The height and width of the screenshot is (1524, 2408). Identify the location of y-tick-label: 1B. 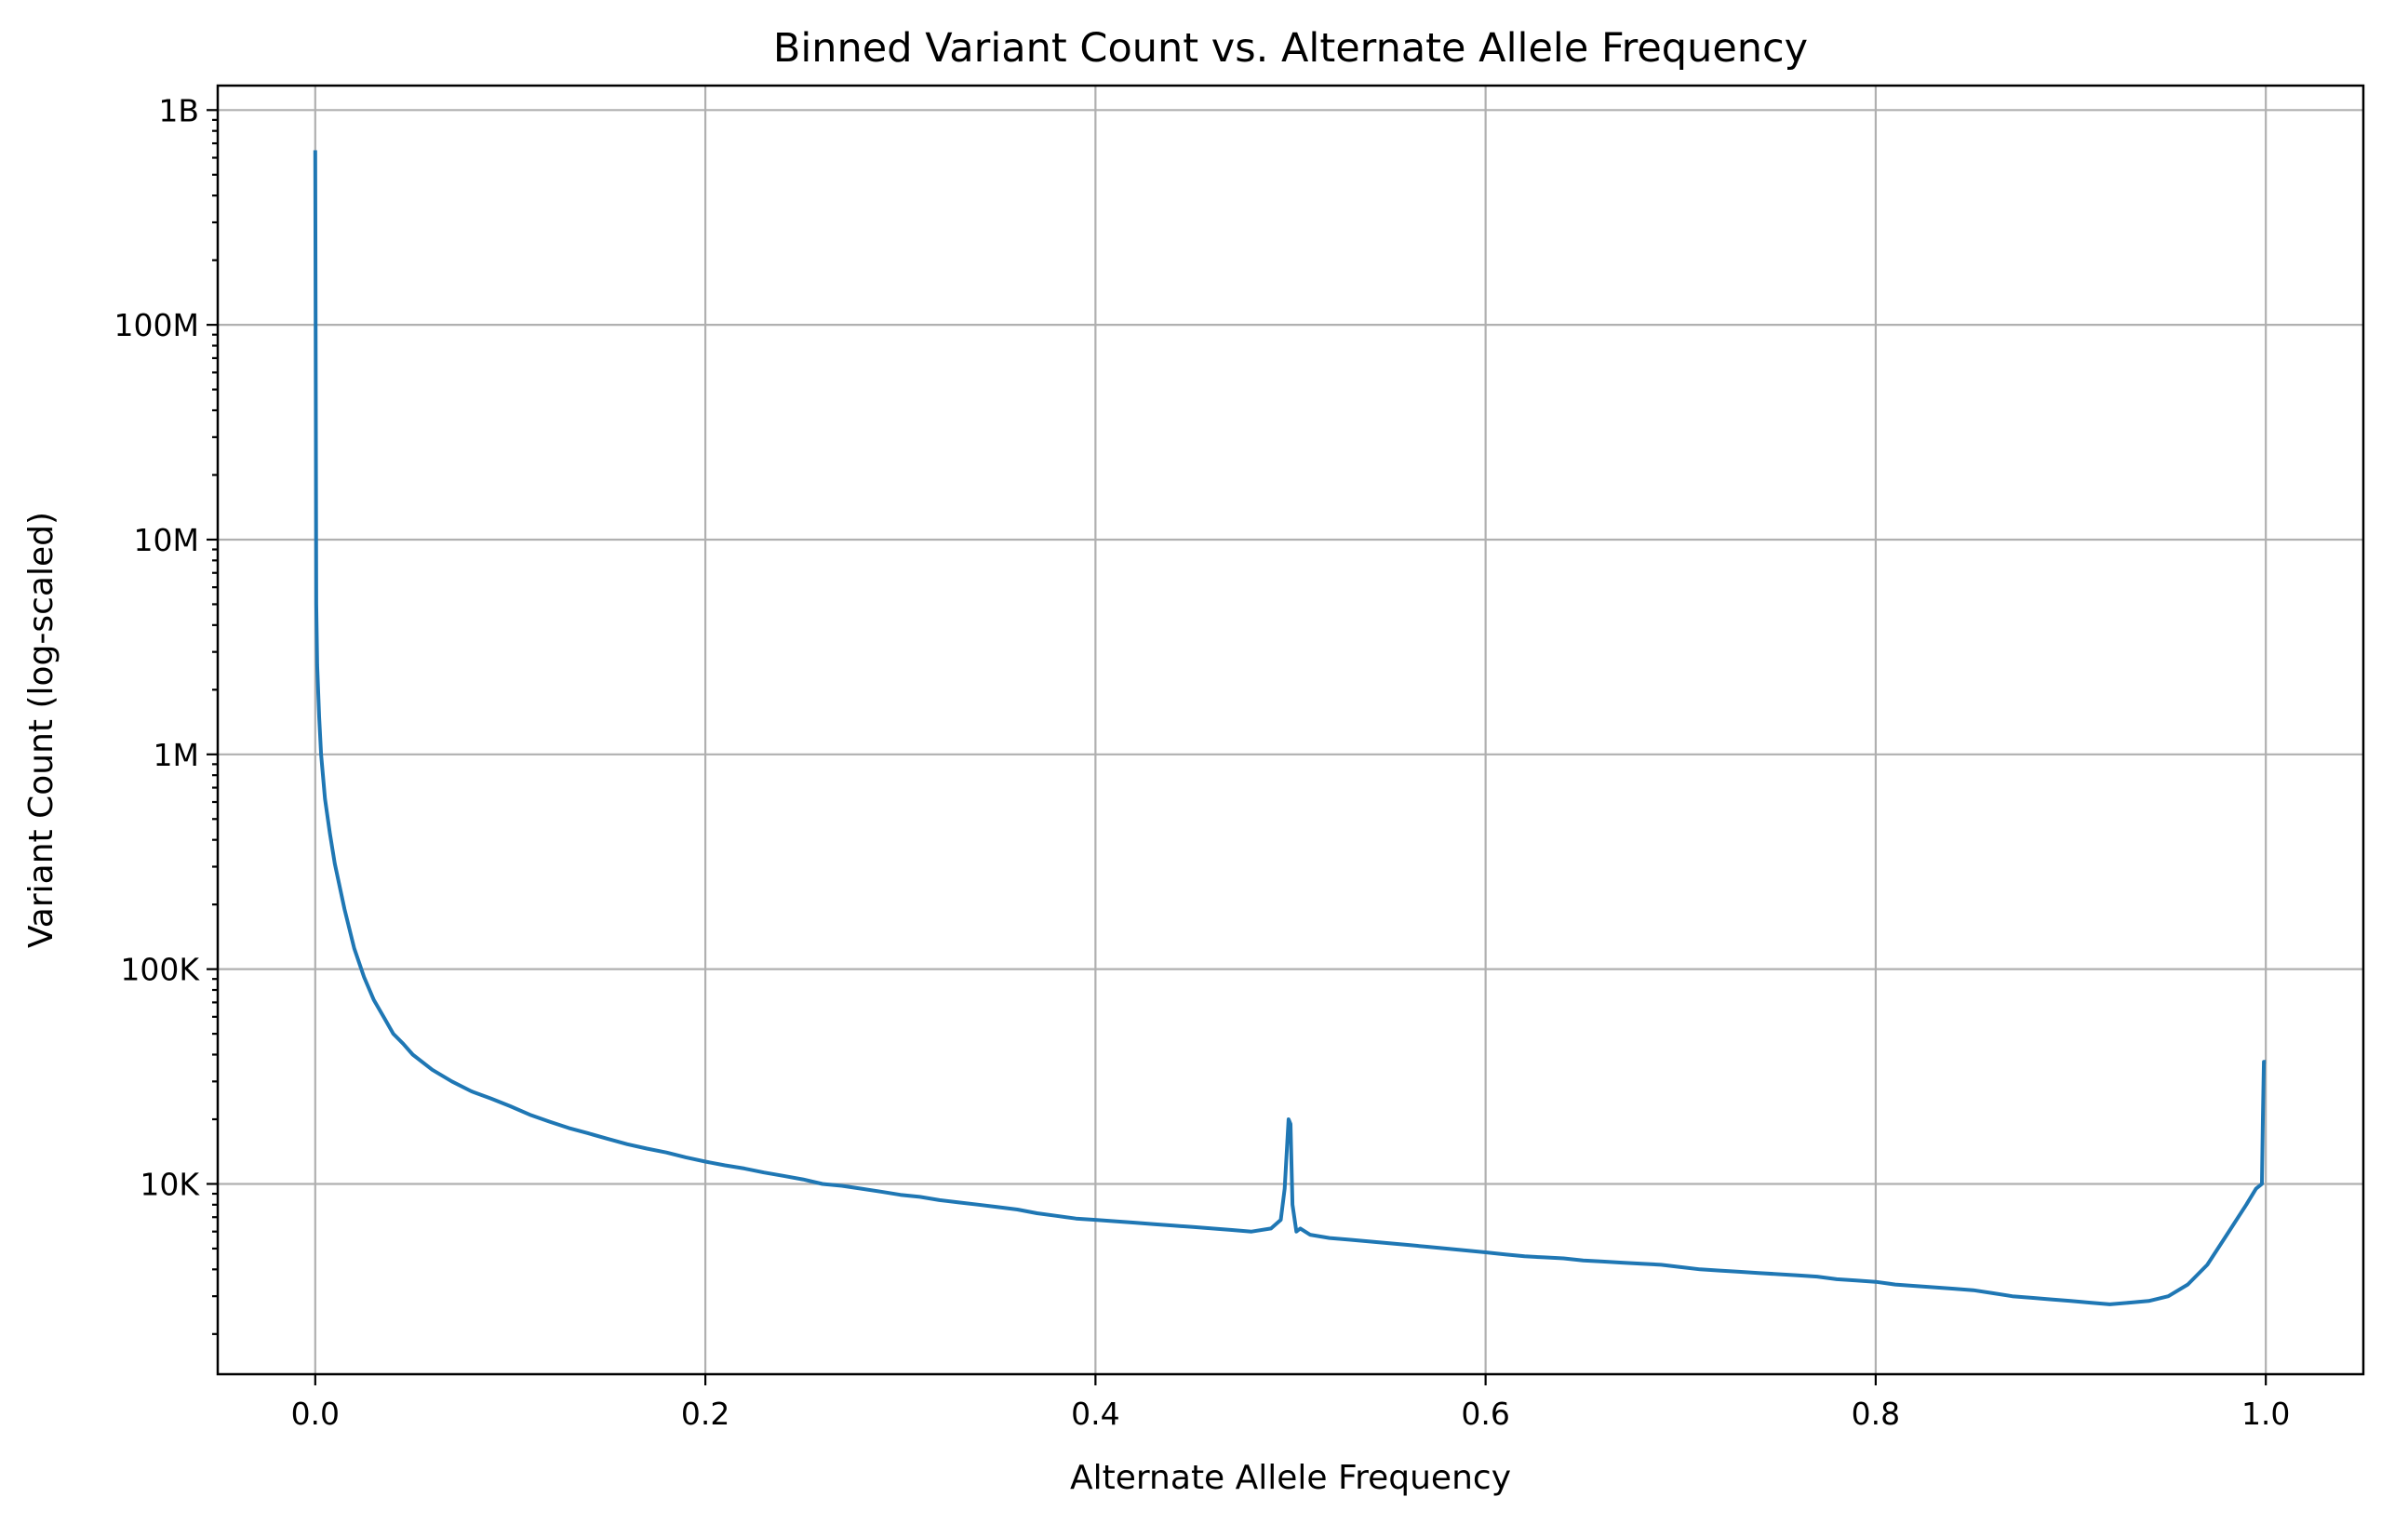
(178, 110).